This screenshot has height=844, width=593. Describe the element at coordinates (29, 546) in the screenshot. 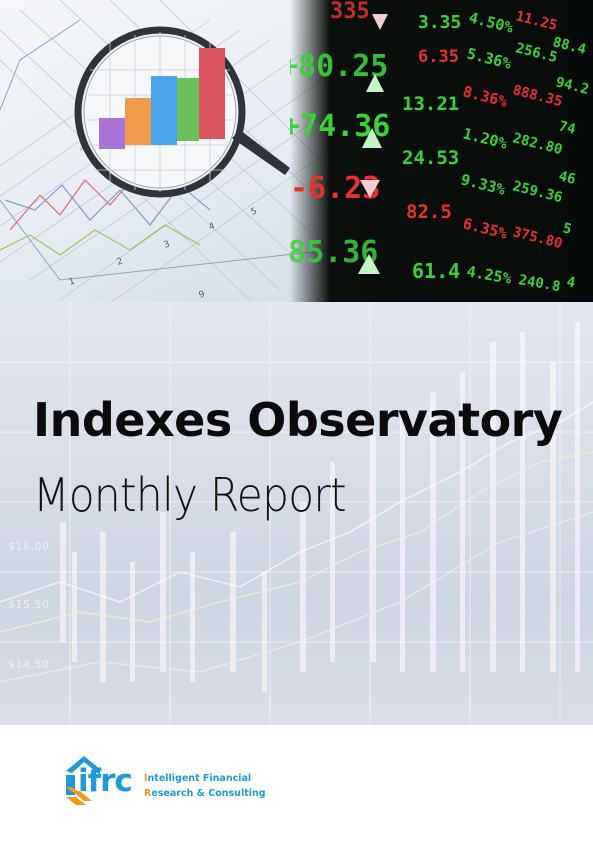

I see `price-label: $16.00` at that location.